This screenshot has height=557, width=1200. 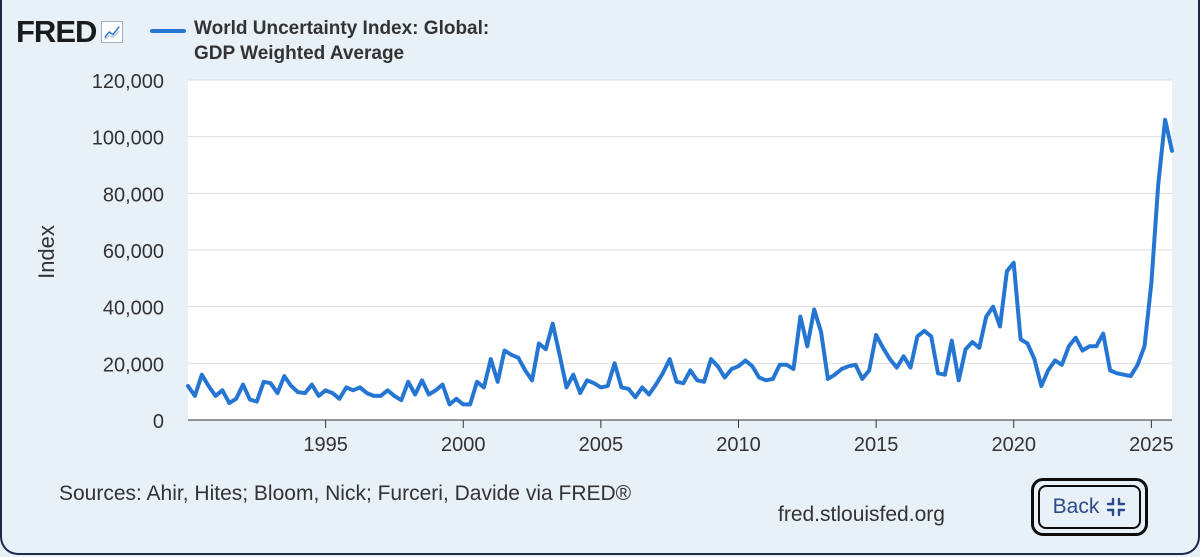 What do you see at coordinates (1013, 445) in the screenshot?
I see `x-tick-label: 2020` at bounding box center [1013, 445].